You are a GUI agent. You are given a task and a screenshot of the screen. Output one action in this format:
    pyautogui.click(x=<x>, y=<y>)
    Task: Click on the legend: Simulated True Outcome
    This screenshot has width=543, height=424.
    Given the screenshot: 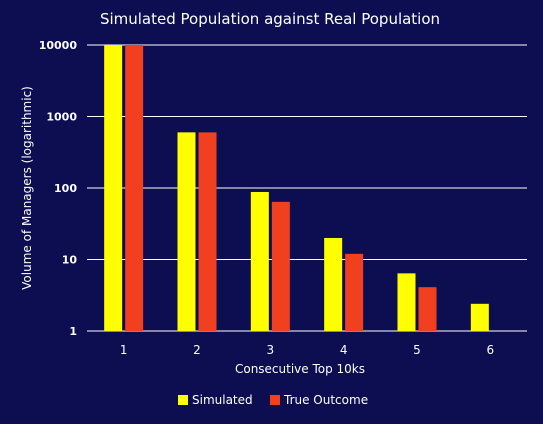 What is the action you would take?
    pyautogui.click(x=273, y=400)
    